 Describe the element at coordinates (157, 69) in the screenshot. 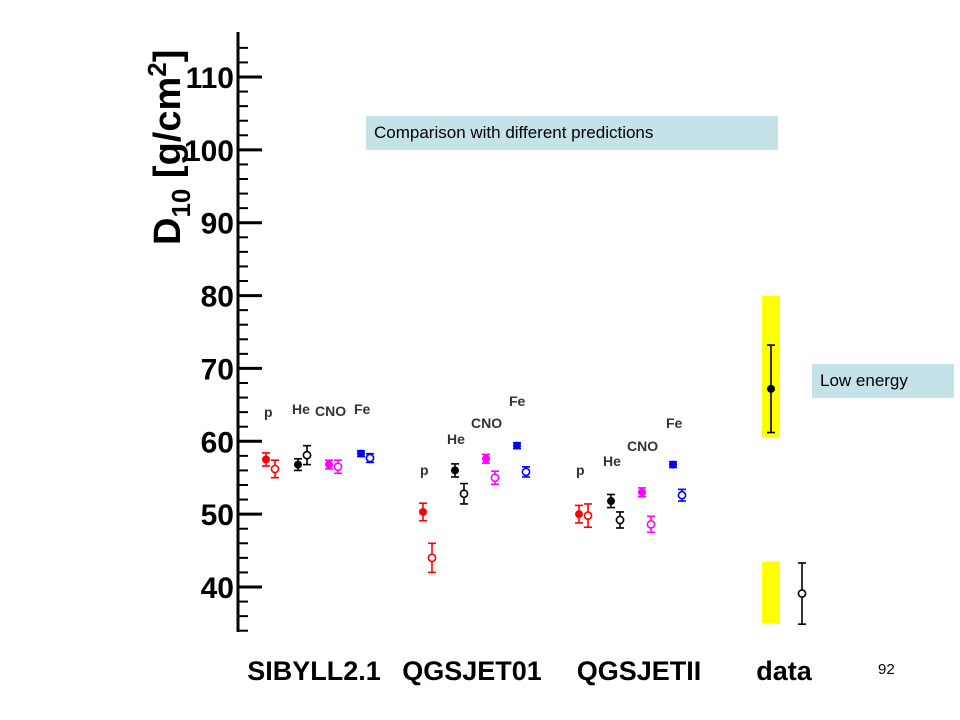

I see `y-axis-label-exp: 2` at that location.